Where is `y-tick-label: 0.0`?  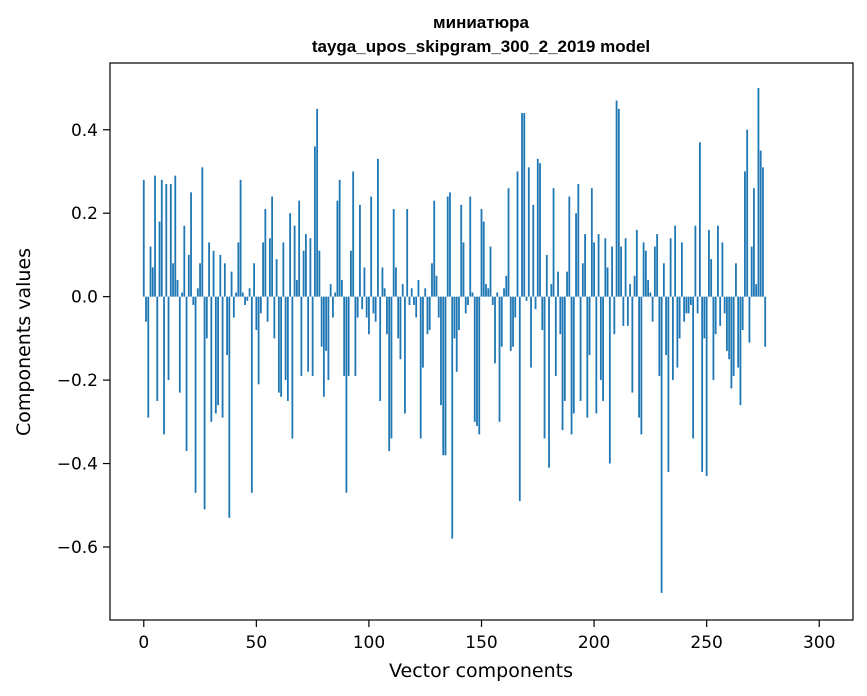
y-tick-label: 0.0 is located at coordinates (84, 298).